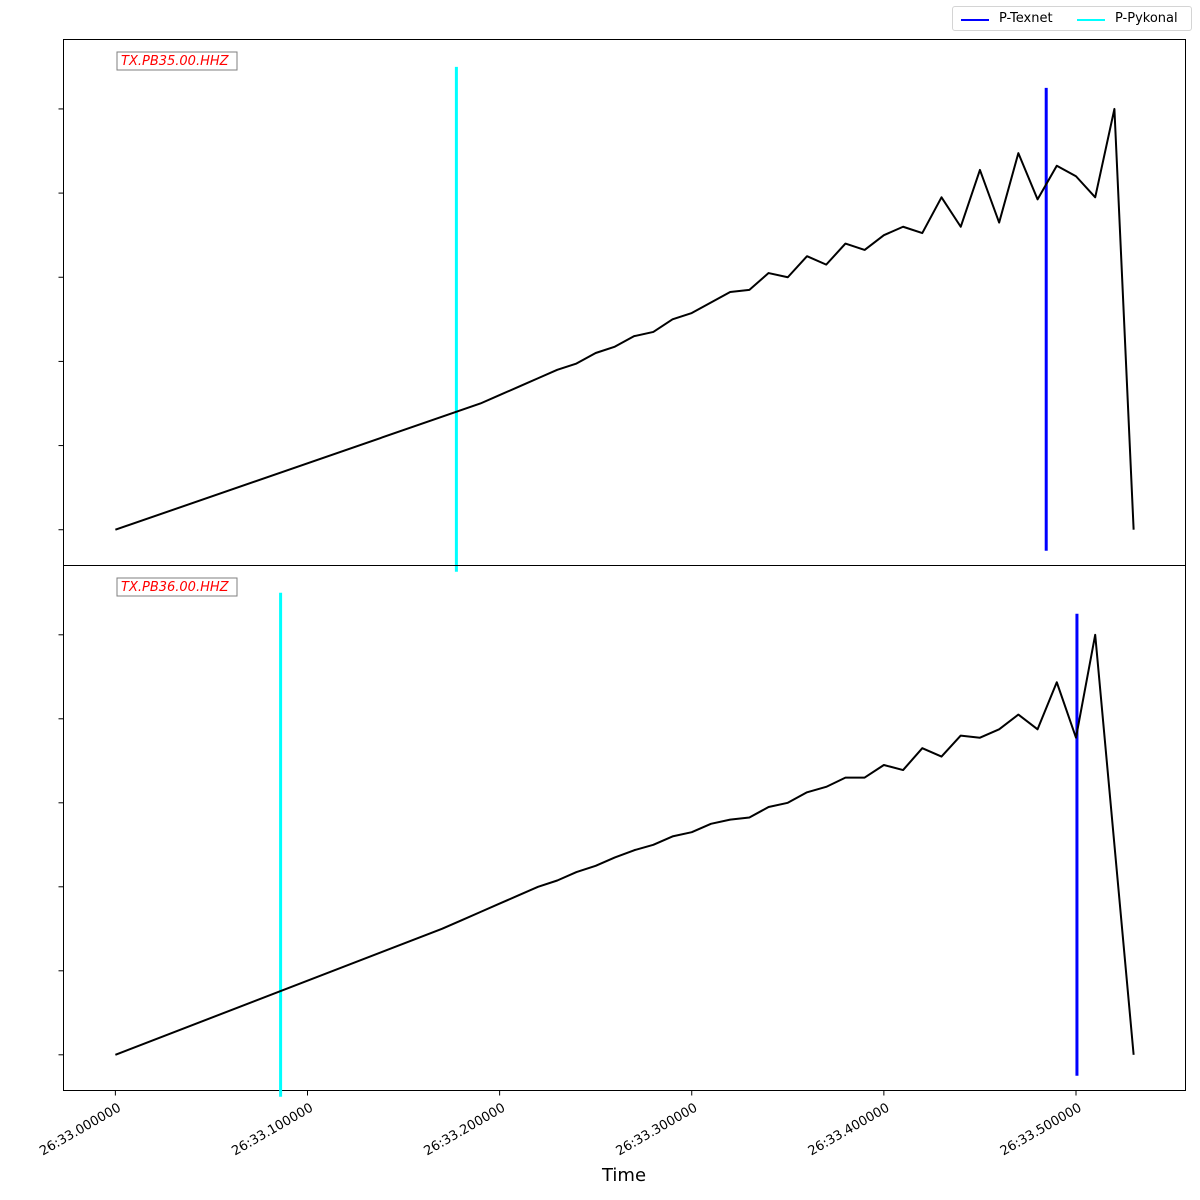 This screenshot has width=1200, height=1200. I want to click on x-axis-label: Time, so click(623, 1175).